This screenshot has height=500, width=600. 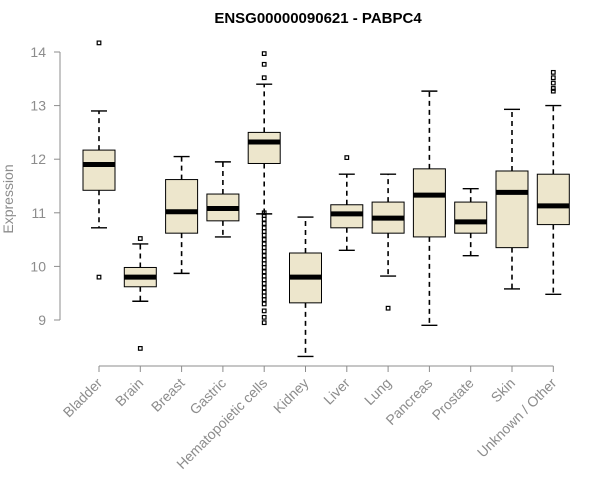 I want to click on y-tick-label: 12, so click(x=38, y=159).